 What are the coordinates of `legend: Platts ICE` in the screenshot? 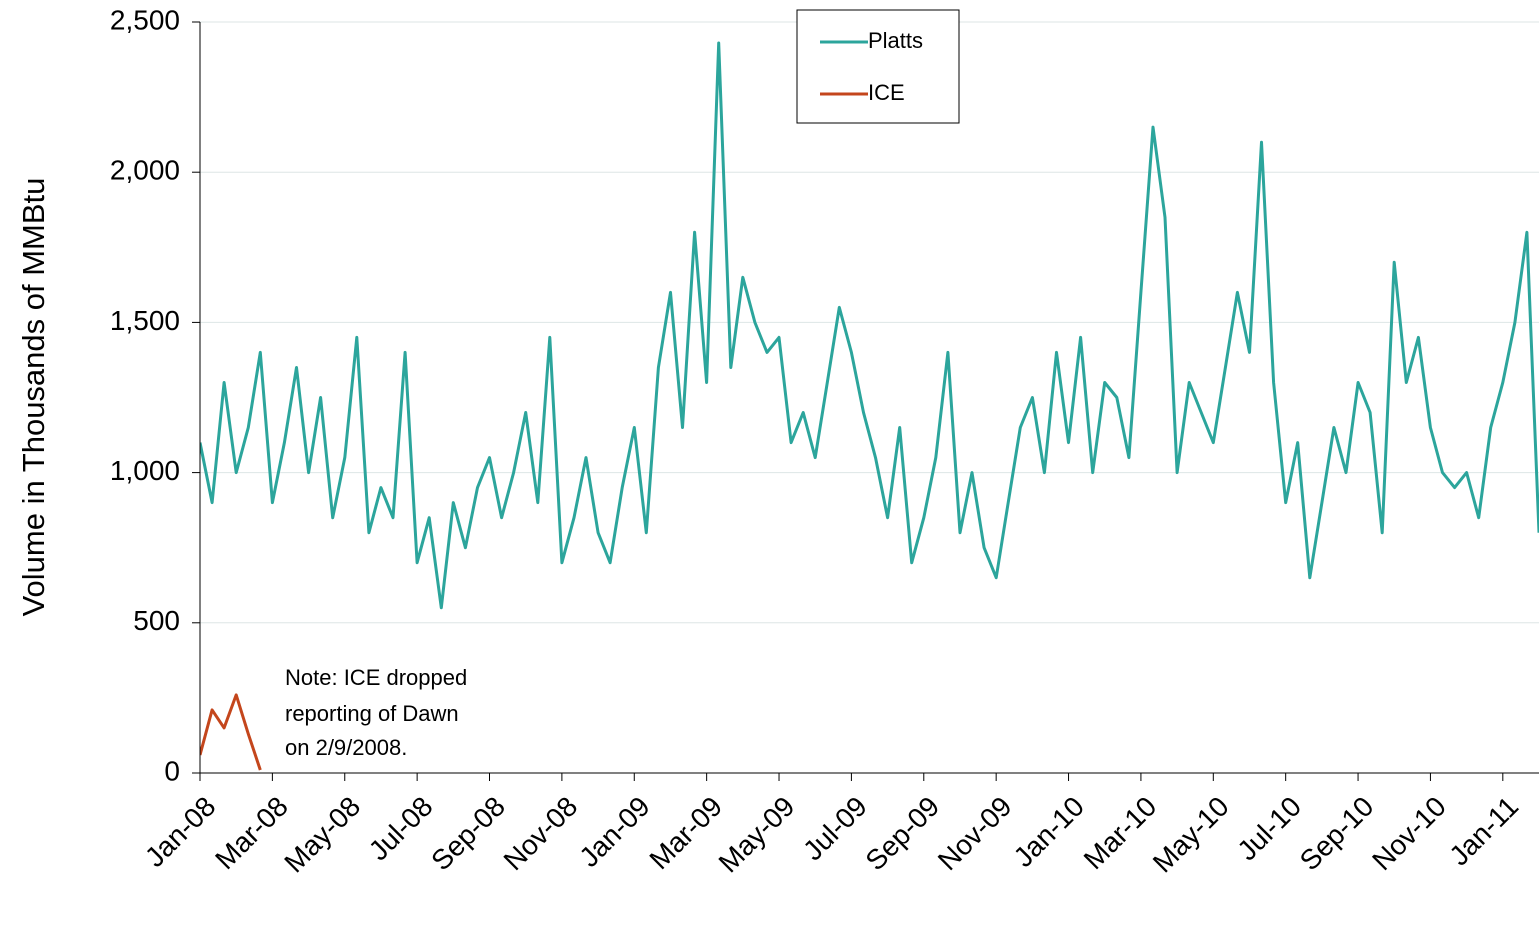 It's located at (878, 66).